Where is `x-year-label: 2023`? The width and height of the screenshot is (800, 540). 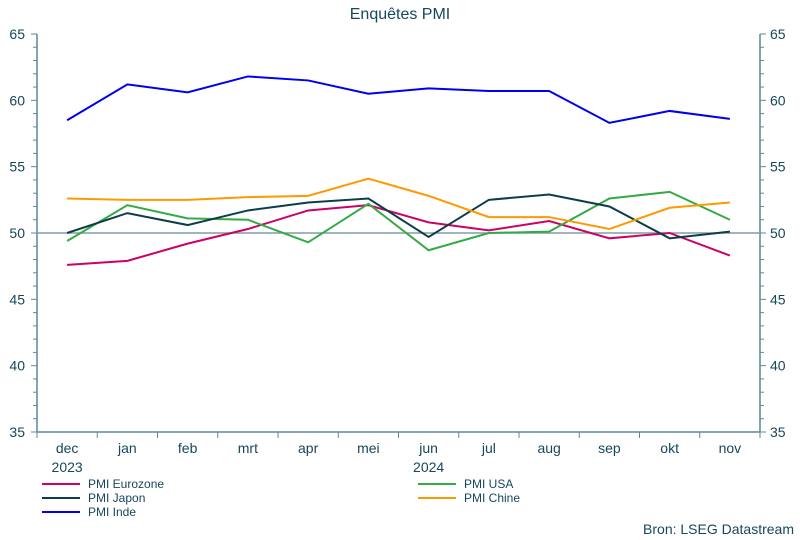 x-year-label: 2023 is located at coordinates (67, 467).